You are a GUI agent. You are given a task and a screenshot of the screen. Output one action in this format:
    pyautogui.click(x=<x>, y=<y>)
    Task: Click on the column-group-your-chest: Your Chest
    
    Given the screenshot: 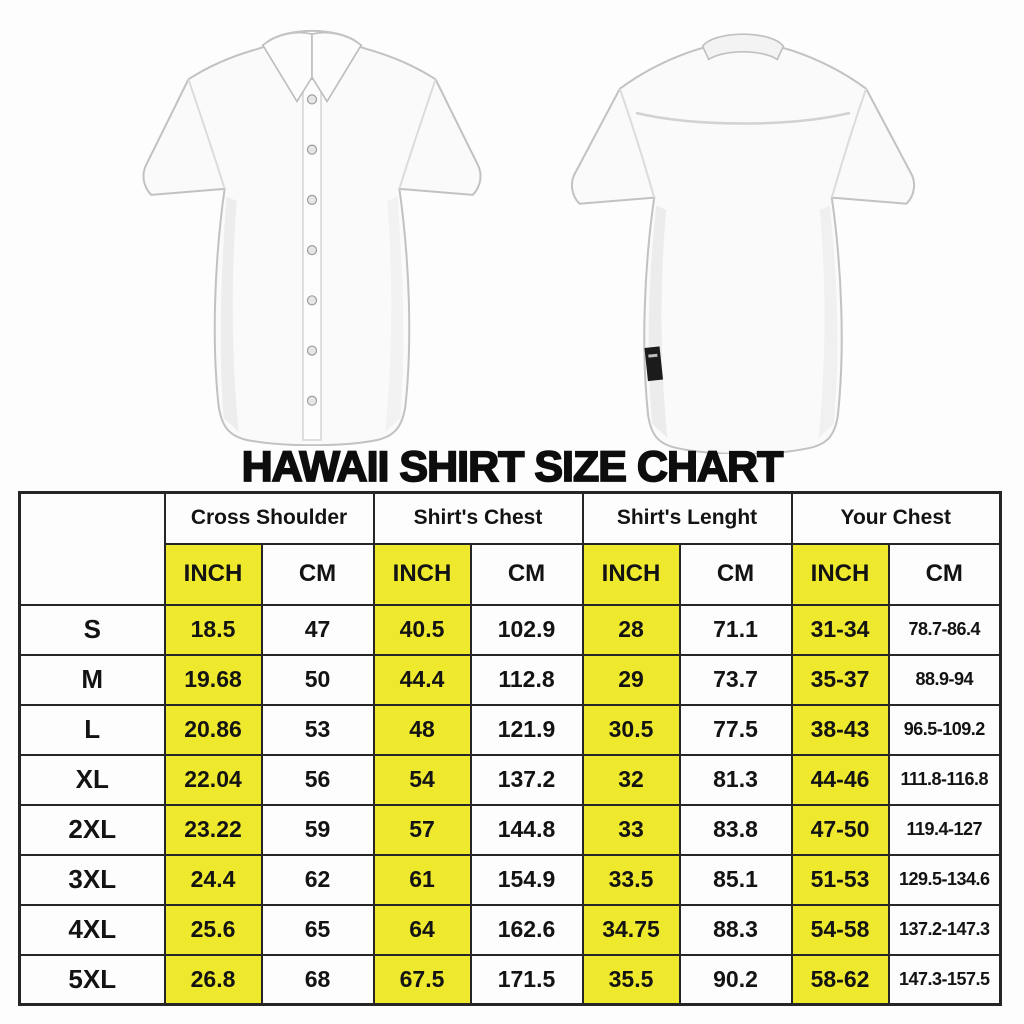 What is the action you would take?
    pyautogui.click(x=896, y=518)
    